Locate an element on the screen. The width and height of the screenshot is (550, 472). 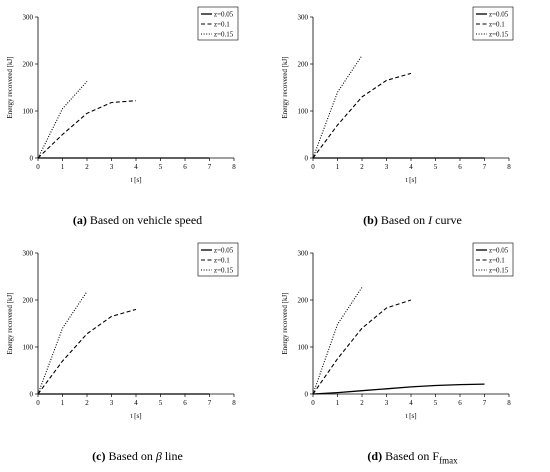
caption-symbol: I is located at coordinates (430, 220).